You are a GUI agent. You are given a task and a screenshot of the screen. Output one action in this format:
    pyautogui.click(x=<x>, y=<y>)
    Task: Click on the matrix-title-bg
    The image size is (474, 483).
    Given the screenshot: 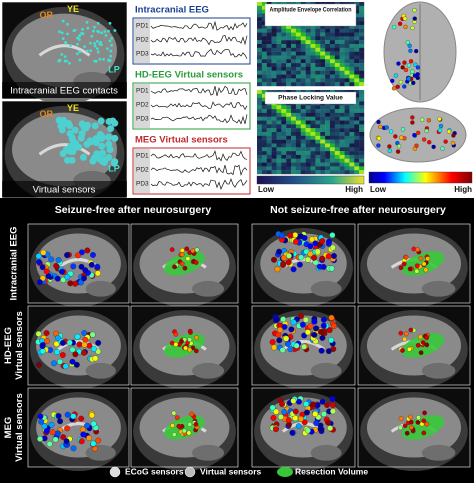 What is the action you would take?
    pyautogui.click(x=310, y=98)
    